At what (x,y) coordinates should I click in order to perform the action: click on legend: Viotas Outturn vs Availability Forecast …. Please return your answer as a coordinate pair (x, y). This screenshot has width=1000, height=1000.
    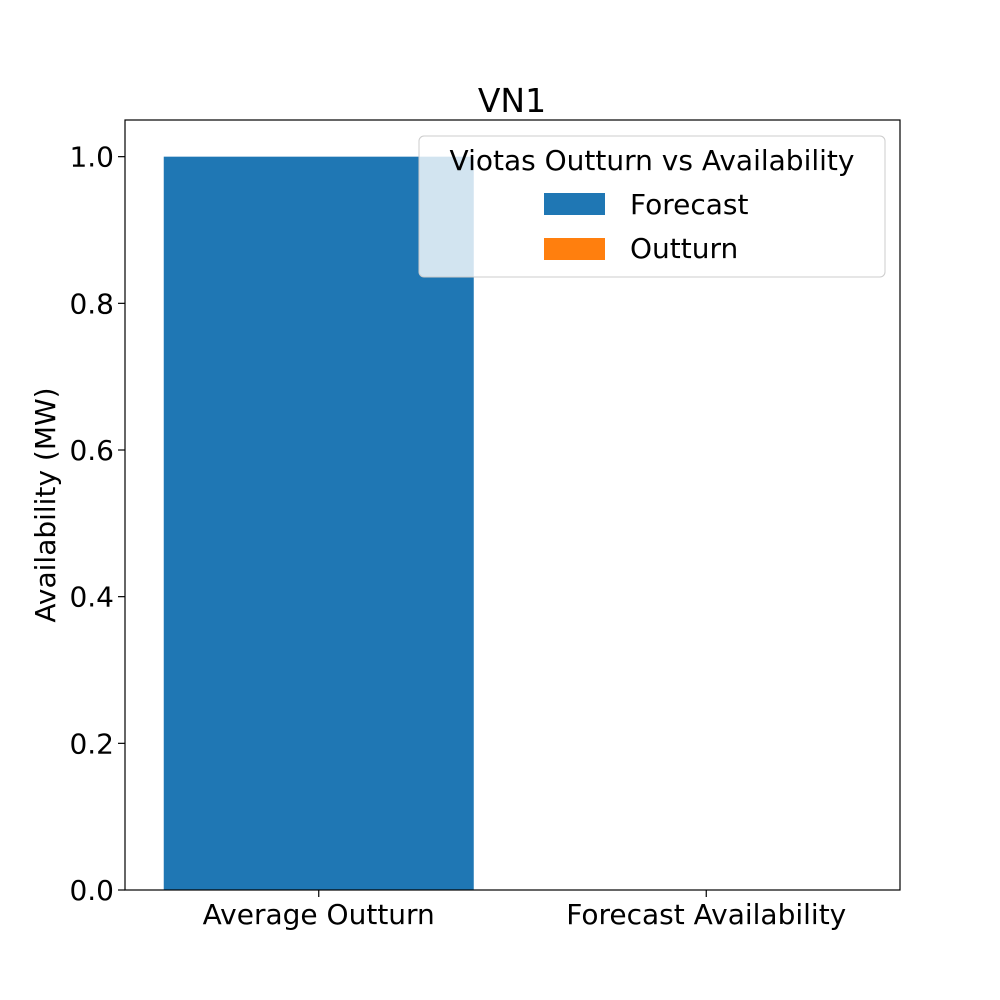
    Looking at the image, I should click on (652, 206).